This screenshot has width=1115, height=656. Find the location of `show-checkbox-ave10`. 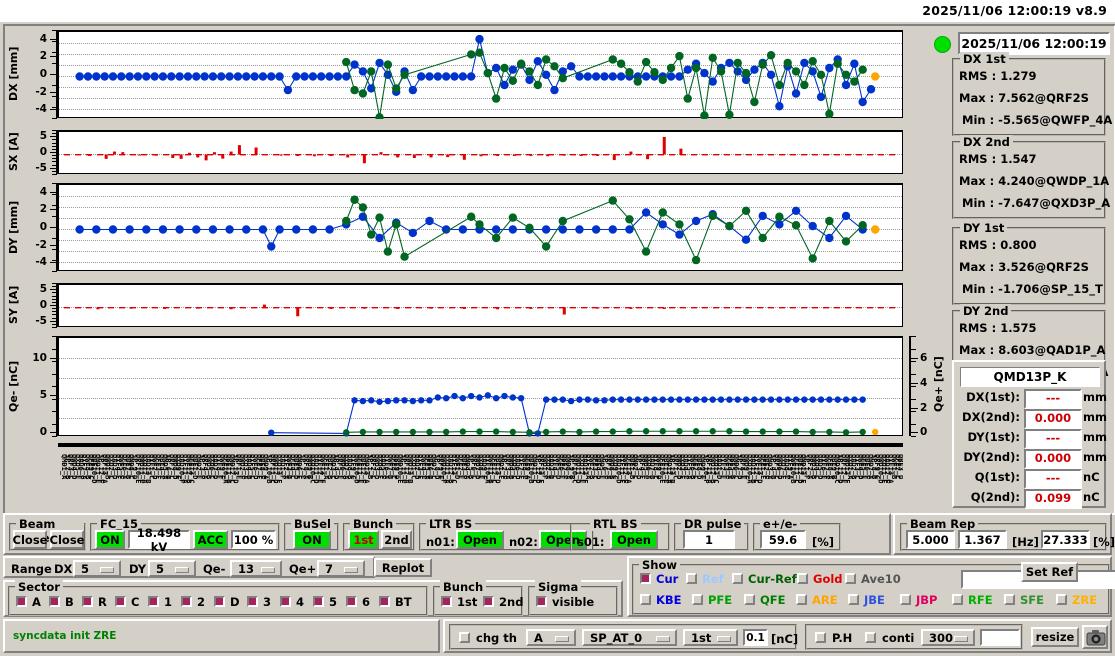

show-checkbox-ave10 is located at coordinates (850, 578).